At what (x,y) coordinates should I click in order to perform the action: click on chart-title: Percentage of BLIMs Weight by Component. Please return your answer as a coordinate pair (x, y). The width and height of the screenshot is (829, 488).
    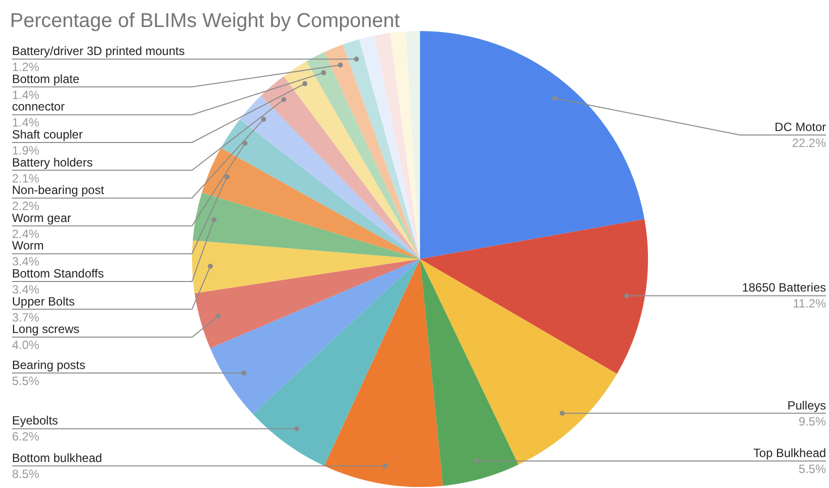
    Looking at the image, I should click on (205, 21).